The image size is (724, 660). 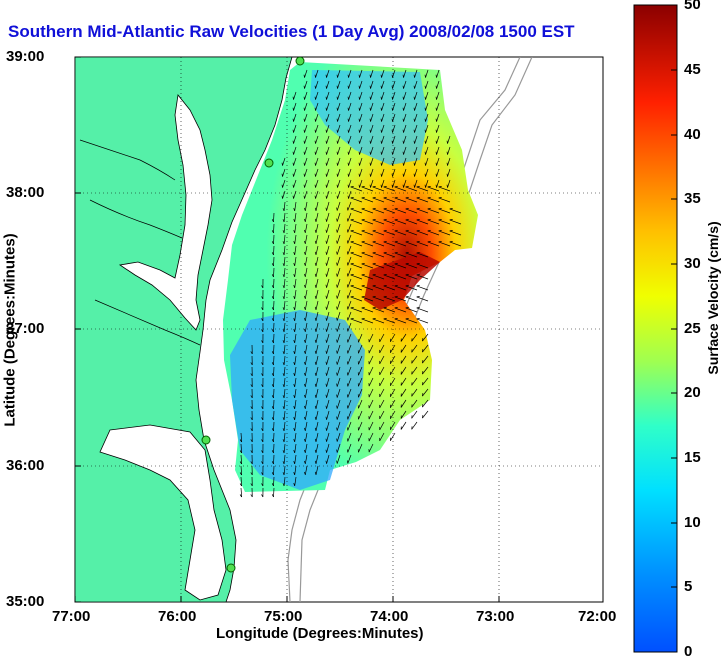 I want to click on colorbar-tick-label: 20, so click(x=692, y=392).